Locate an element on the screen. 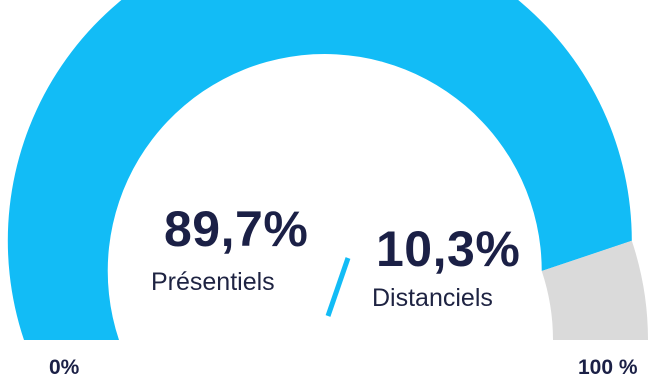  presentiels-label: Présentiels is located at coordinates (213, 282).